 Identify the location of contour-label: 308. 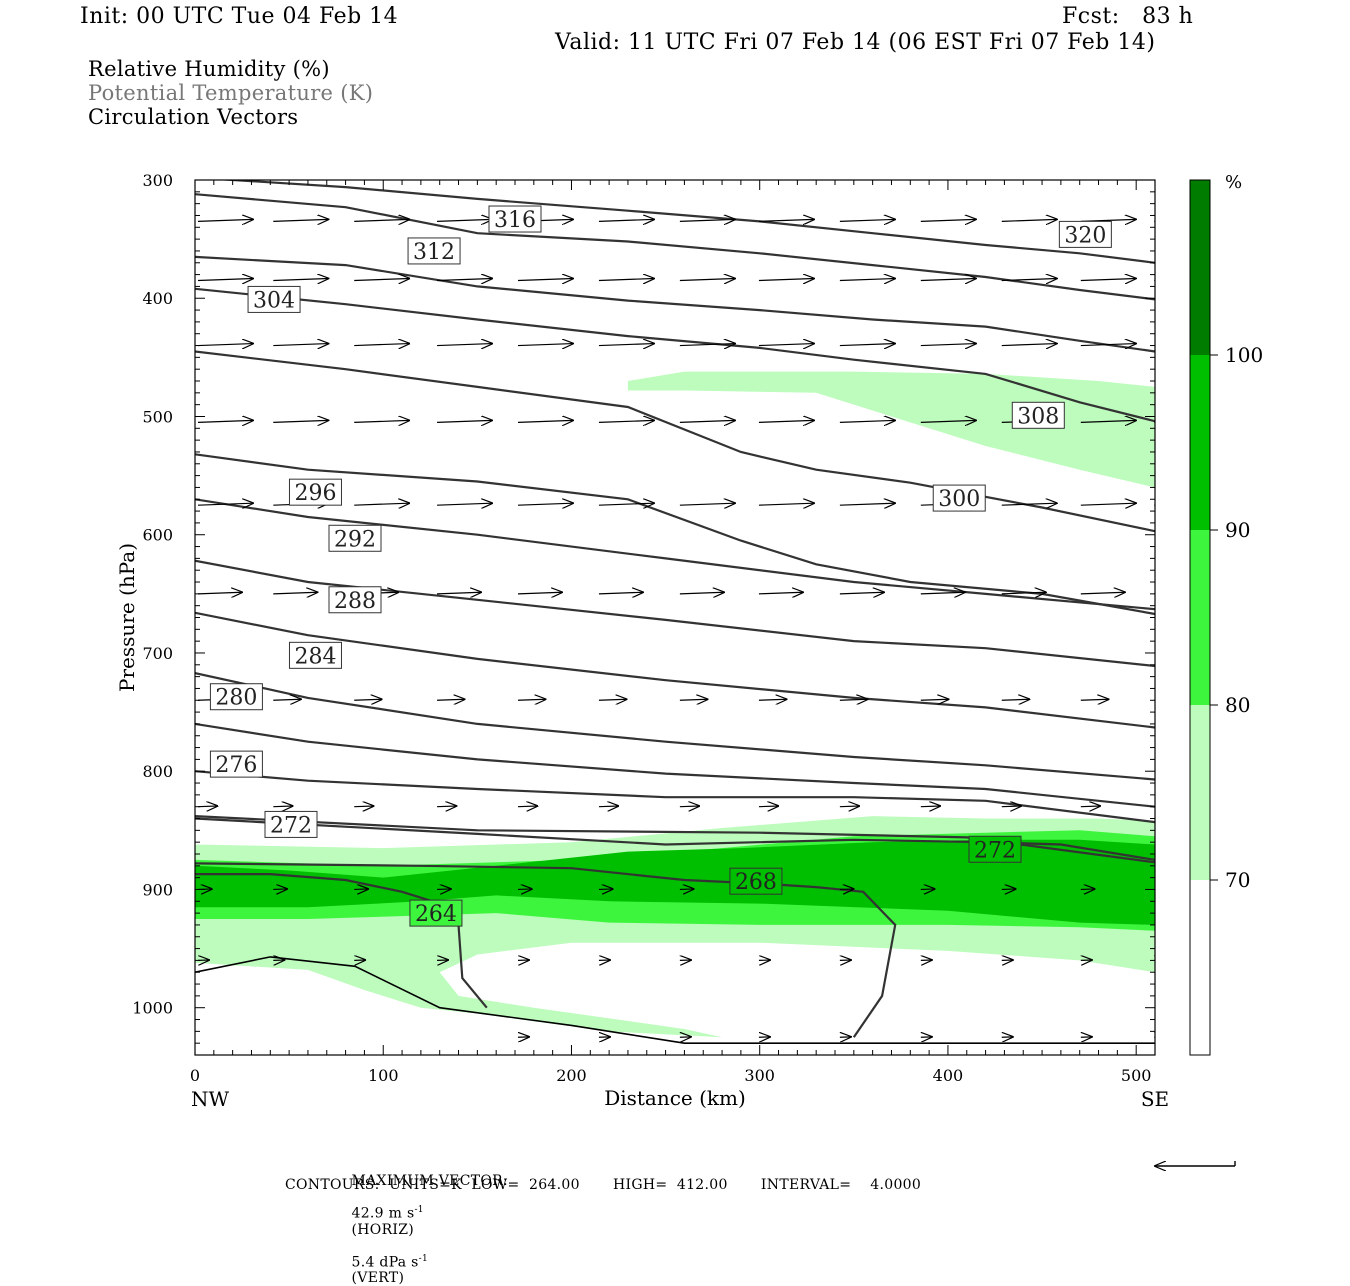
(1038, 416).